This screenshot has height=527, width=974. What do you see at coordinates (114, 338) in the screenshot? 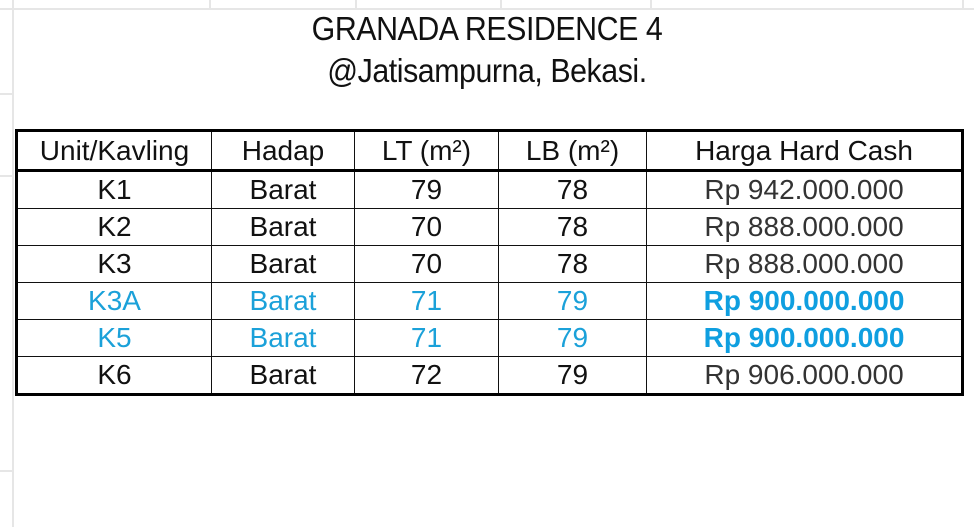
I see `cell-unit: K5` at bounding box center [114, 338].